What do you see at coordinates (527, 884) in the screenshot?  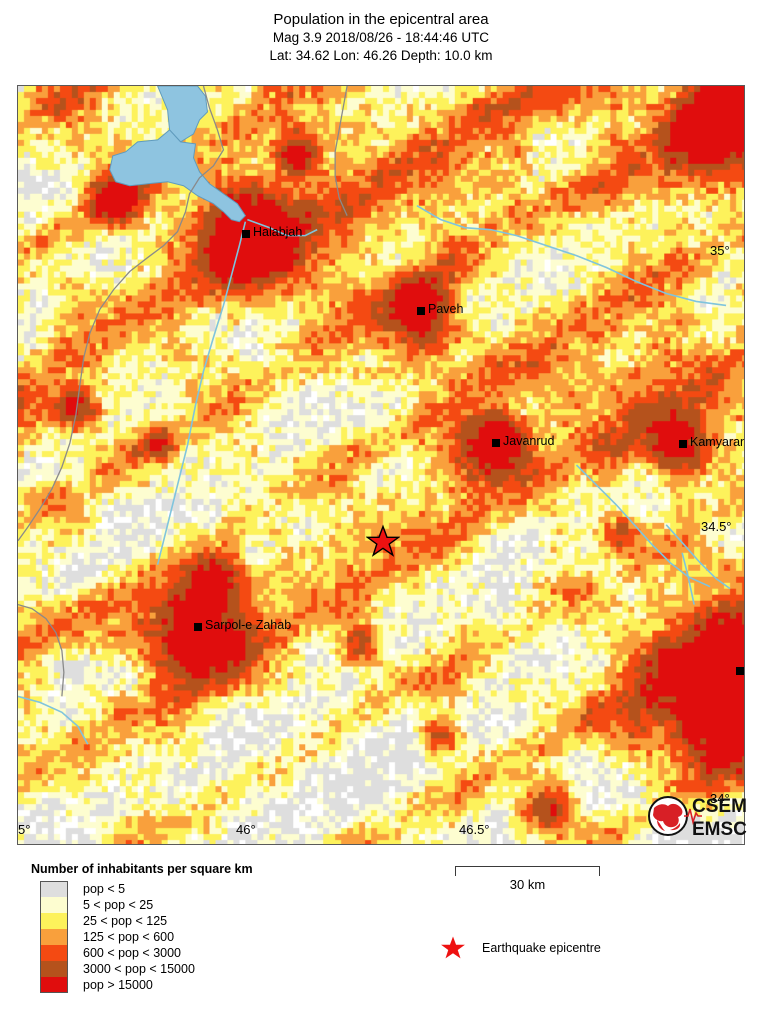 I see `scale-bar-label: 30 km` at bounding box center [527, 884].